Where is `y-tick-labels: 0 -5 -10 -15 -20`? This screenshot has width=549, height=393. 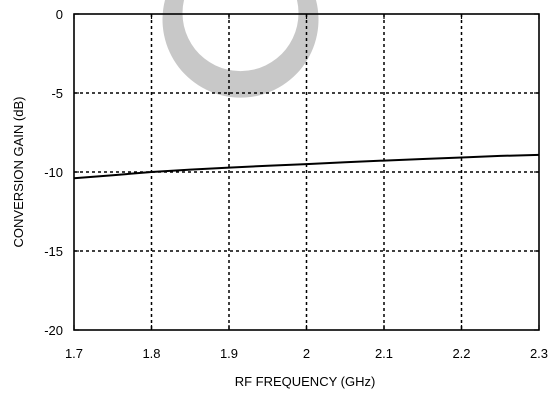
y-tick-labels: 0 -5 -10 -15 -20 is located at coordinates (53, 172).